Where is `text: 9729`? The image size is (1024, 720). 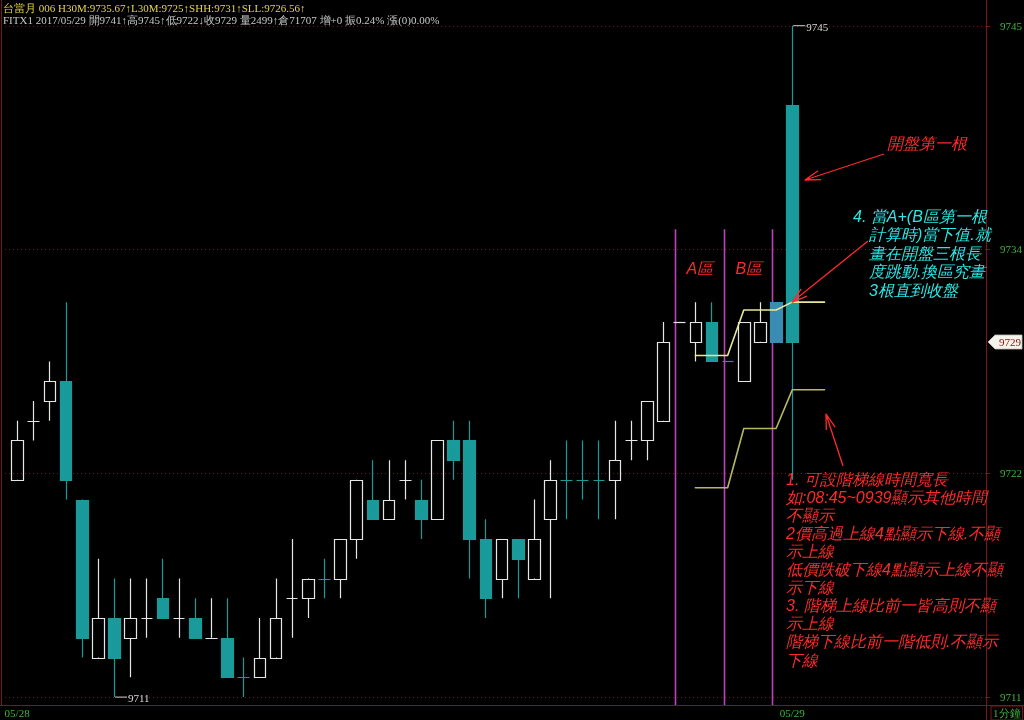
text: 9729 is located at coordinates (1010, 342).